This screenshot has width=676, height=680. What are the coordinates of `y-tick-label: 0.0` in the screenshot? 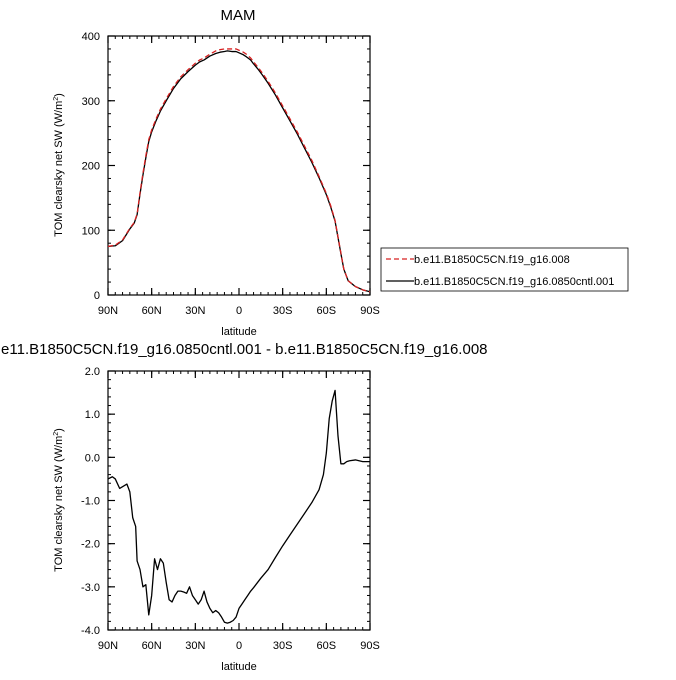 It's located at (92, 458).